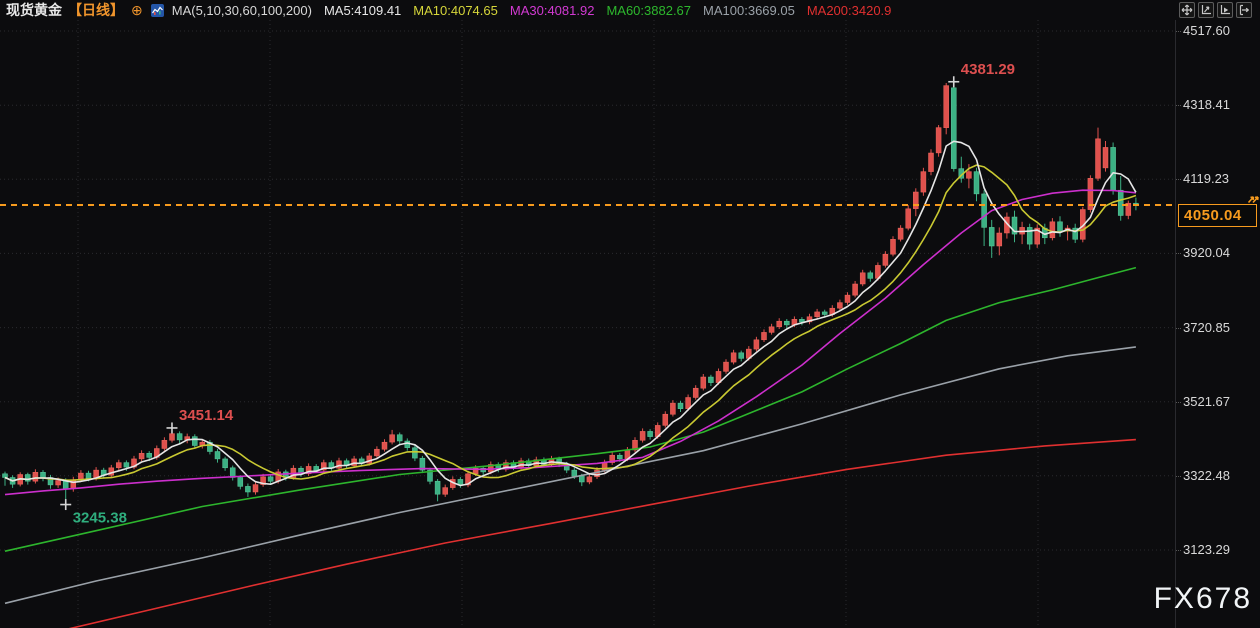 This screenshot has height=628, width=1260. I want to click on y-axis-tick: 4517.60, so click(1203, 30).